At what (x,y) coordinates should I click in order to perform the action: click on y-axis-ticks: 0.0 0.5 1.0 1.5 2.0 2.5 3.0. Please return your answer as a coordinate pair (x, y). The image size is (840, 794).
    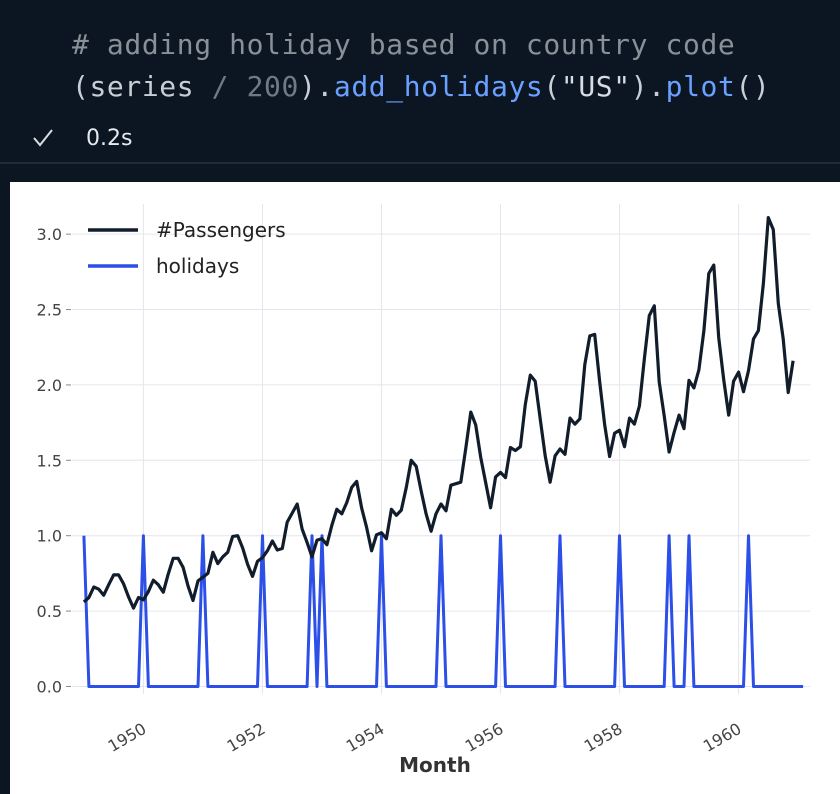
    Looking at the image, I should click on (54, 460).